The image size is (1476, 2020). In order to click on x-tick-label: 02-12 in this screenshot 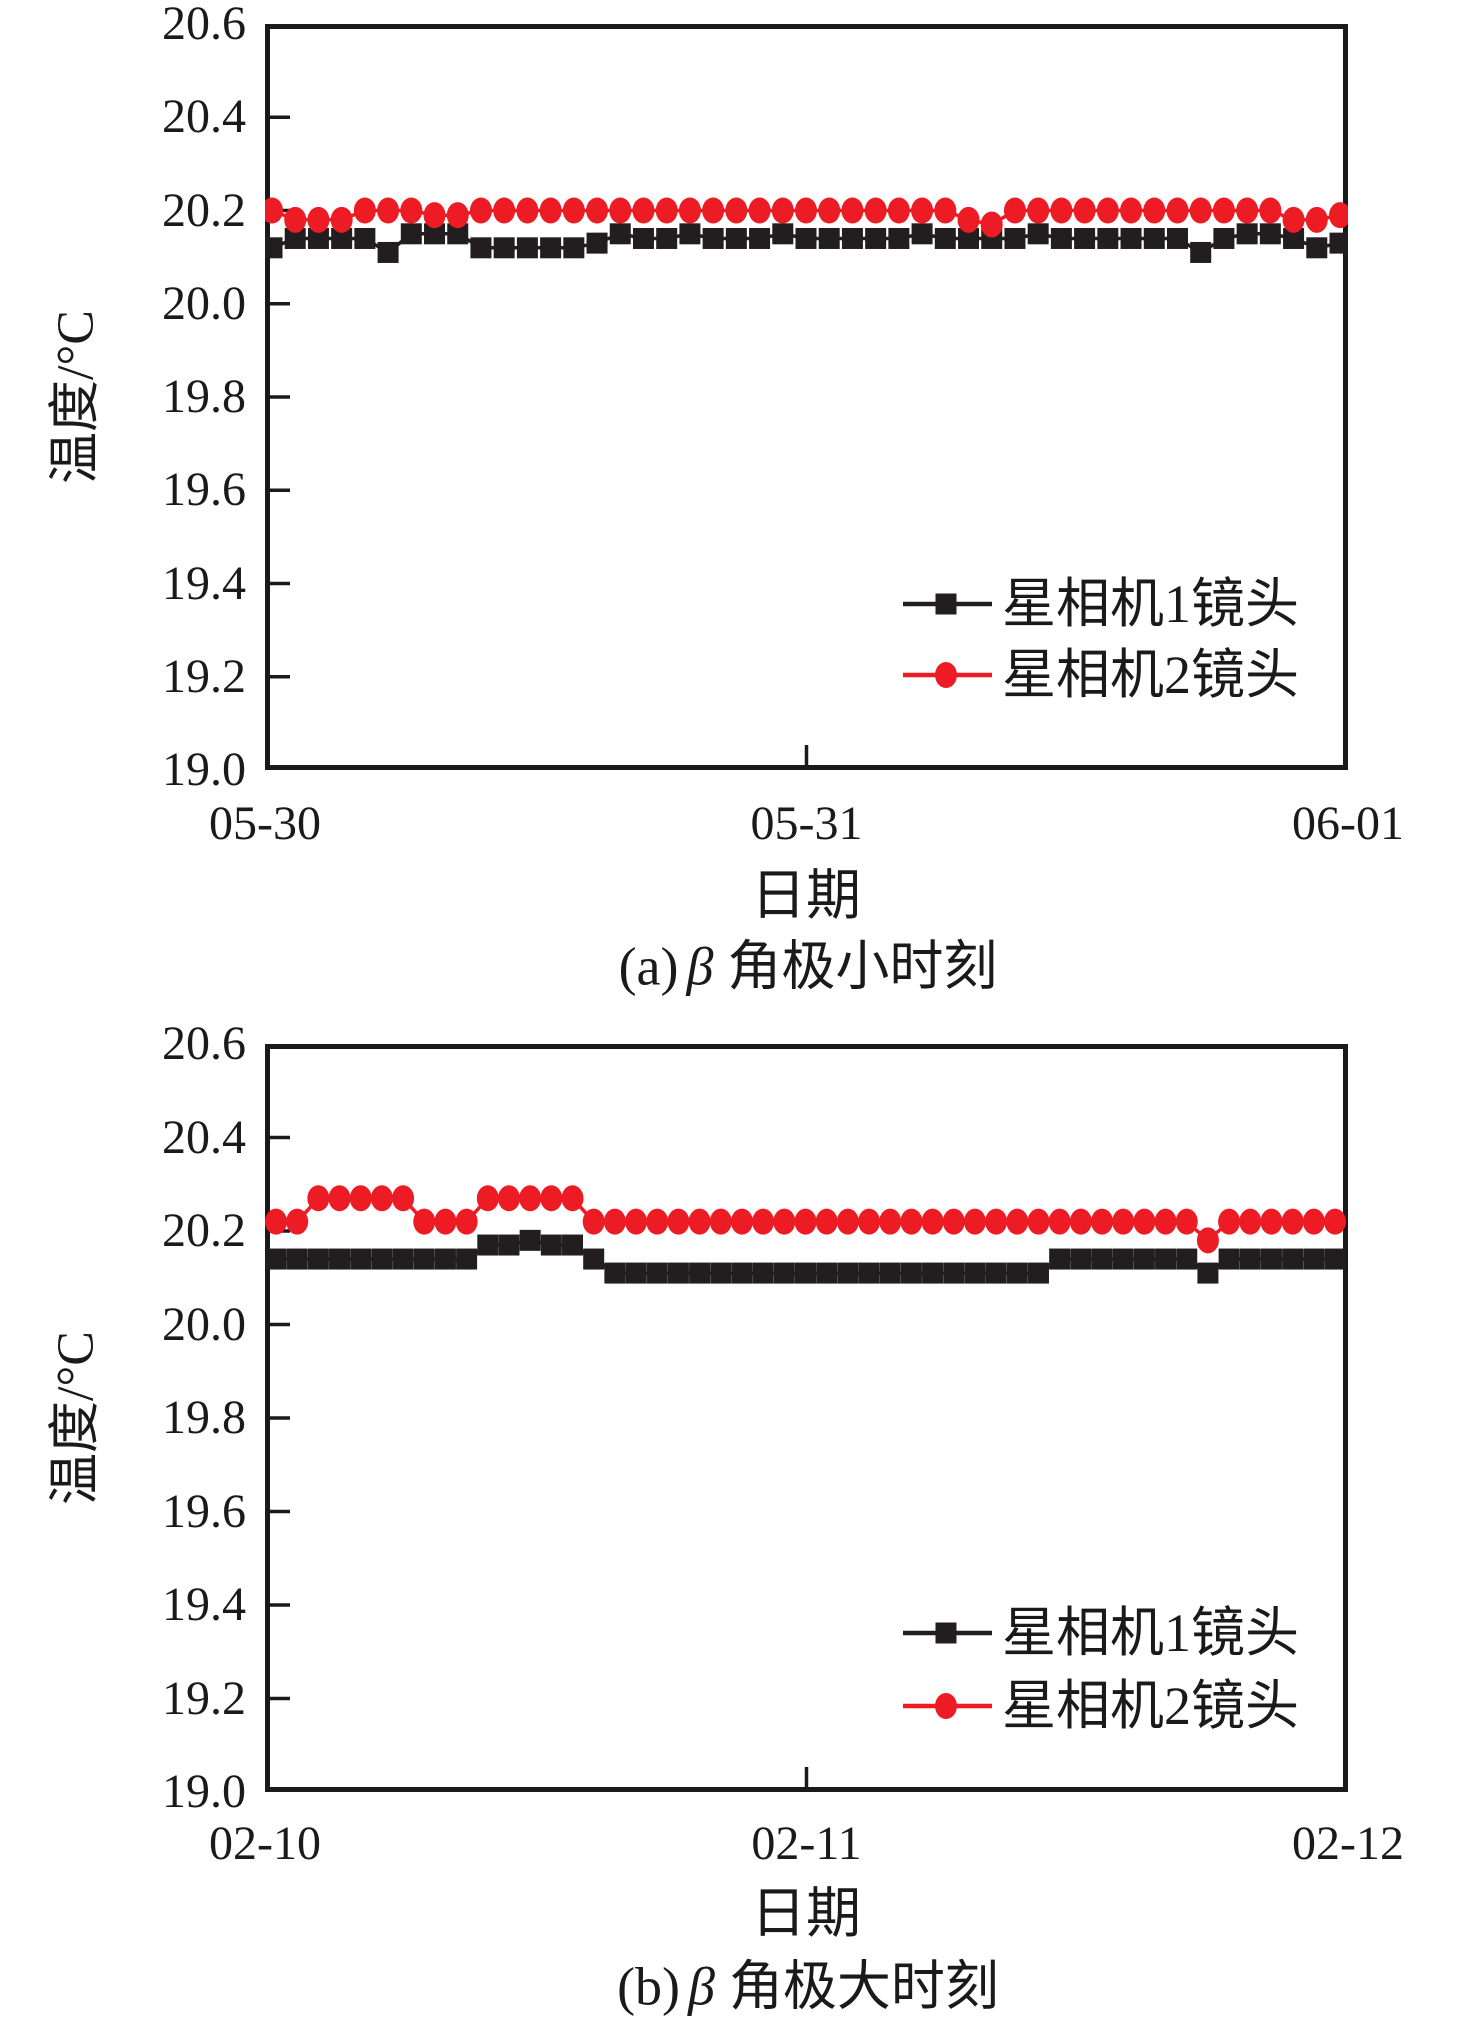, I will do `click(1348, 1843)`.